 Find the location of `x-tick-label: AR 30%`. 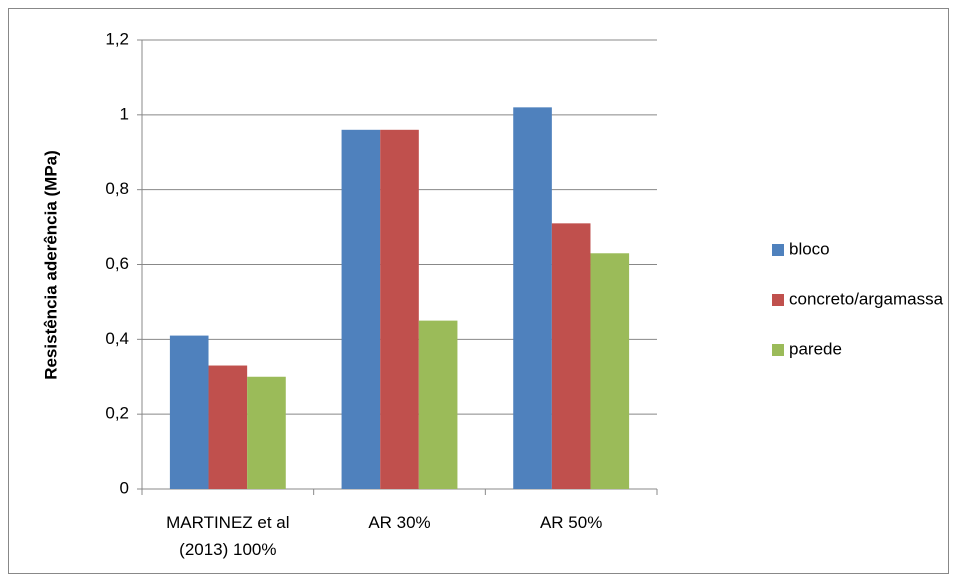

x-tick-label: AR 30% is located at coordinates (399, 522).